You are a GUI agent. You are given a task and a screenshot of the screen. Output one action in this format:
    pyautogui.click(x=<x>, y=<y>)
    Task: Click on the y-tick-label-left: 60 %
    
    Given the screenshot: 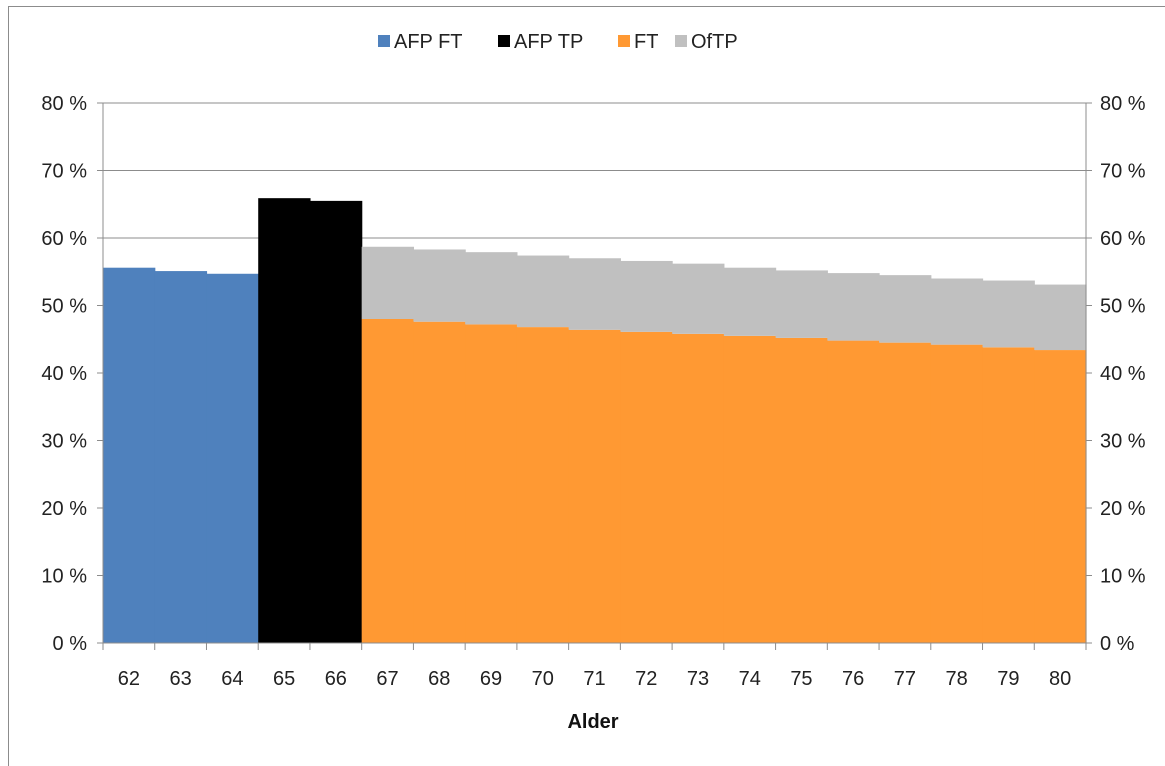 What is the action you would take?
    pyautogui.click(x=64, y=239)
    